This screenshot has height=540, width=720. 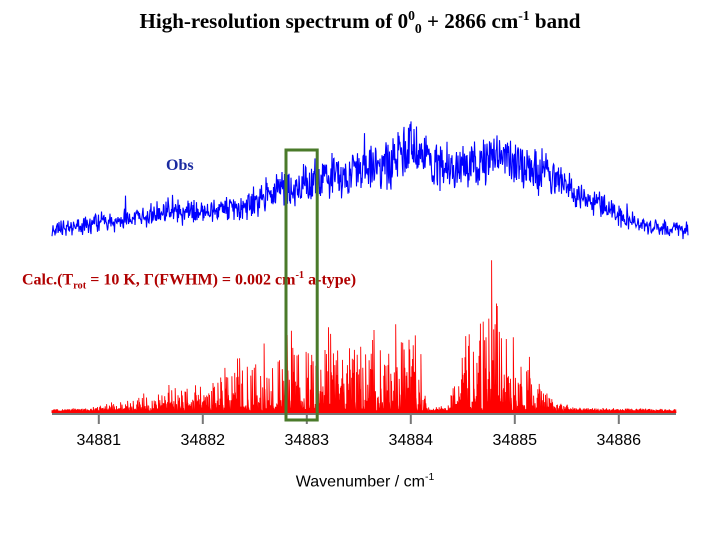 What do you see at coordinates (203, 440) in the screenshot?
I see `x-tick-label: 34882` at bounding box center [203, 440].